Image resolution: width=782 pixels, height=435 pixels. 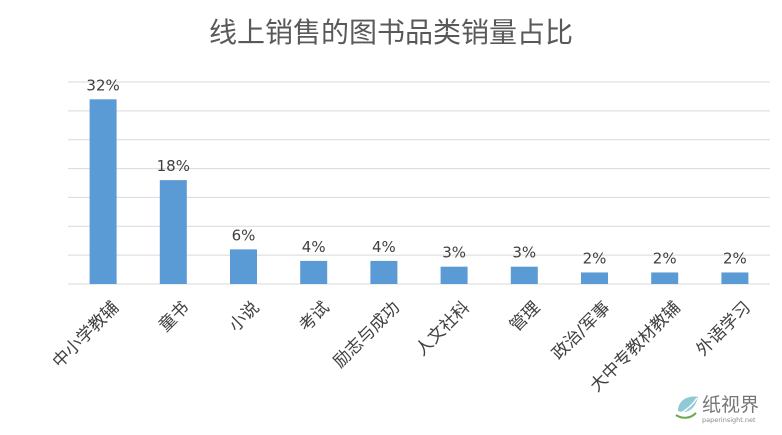 What do you see at coordinates (724, 329) in the screenshot?
I see `x-tick-label: 外语学习` at bounding box center [724, 329].